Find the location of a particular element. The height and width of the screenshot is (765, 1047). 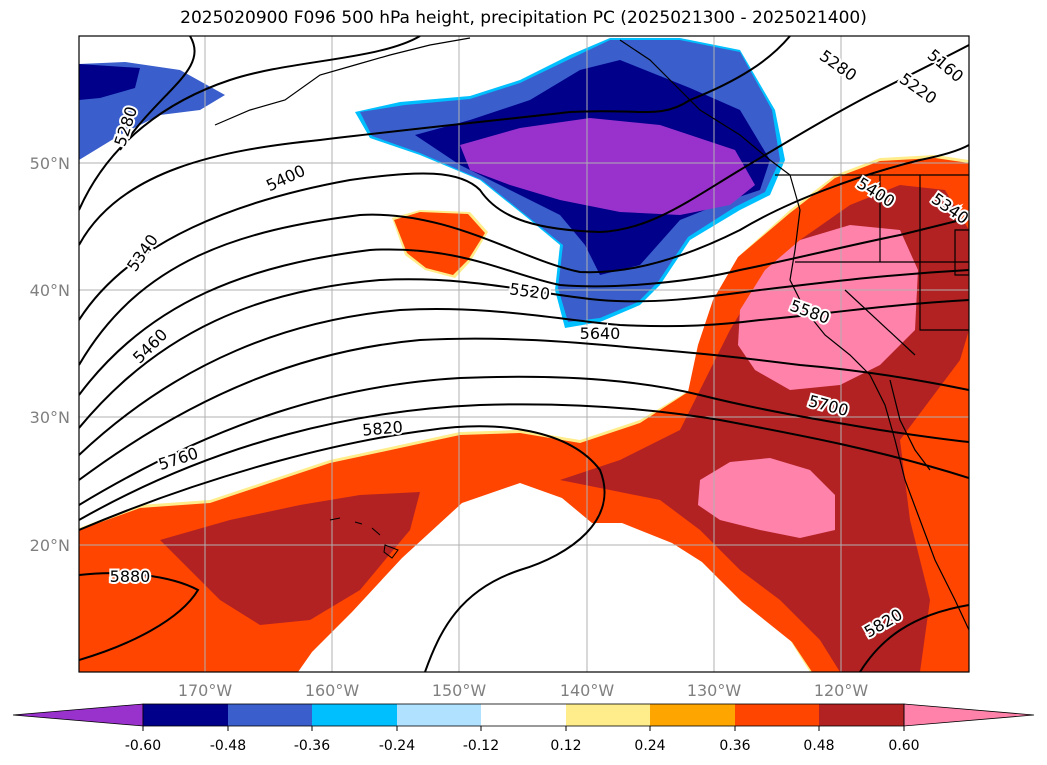

colorbar-tick-label: 0.48 is located at coordinates (818, 746).